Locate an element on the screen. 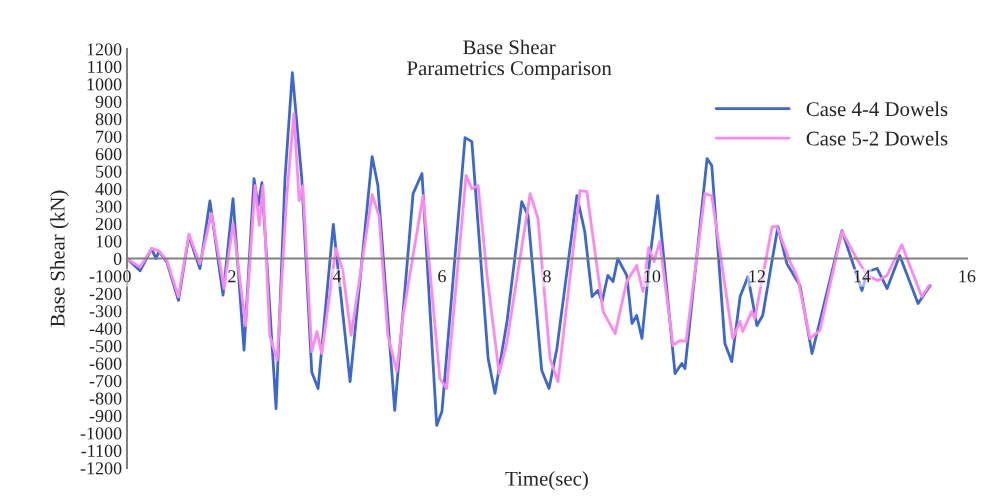 This screenshot has width=1003, height=496. x-tick-label: 16 is located at coordinates (967, 276).